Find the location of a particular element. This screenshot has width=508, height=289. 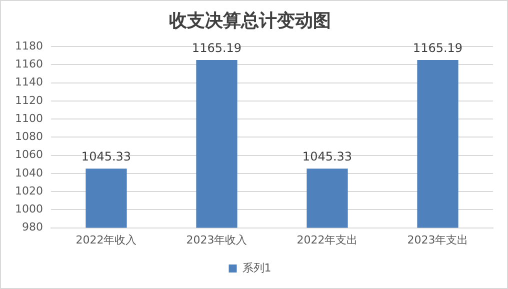

y-tick-label: 1180 is located at coordinates (28, 45).